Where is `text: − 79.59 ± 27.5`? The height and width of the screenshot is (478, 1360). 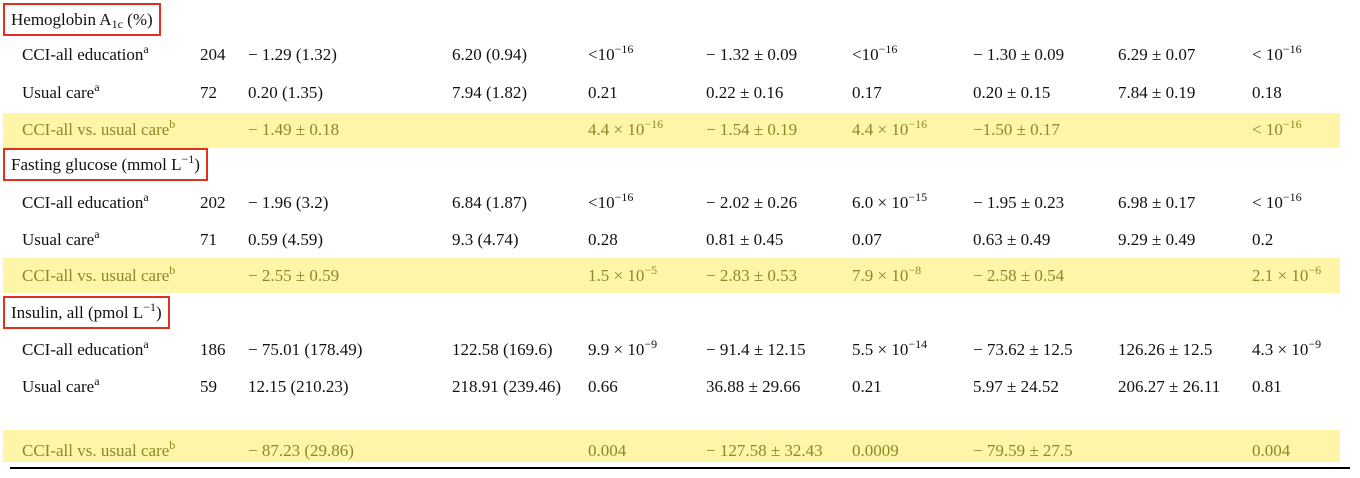 text: − 79.59 ± 27.5 is located at coordinates (1023, 450).